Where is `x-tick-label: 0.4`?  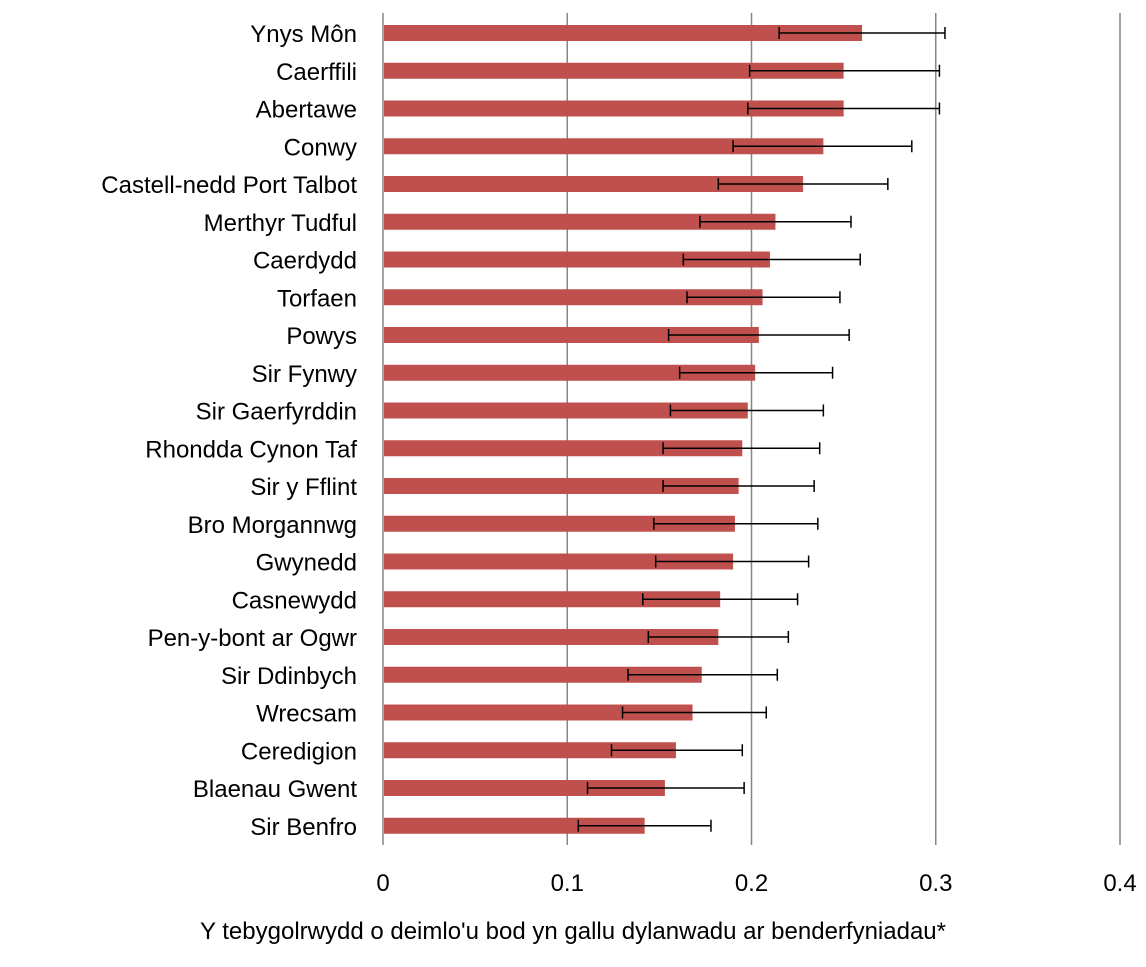 x-tick-label: 0.4 is located at coordinates (1119, 883).